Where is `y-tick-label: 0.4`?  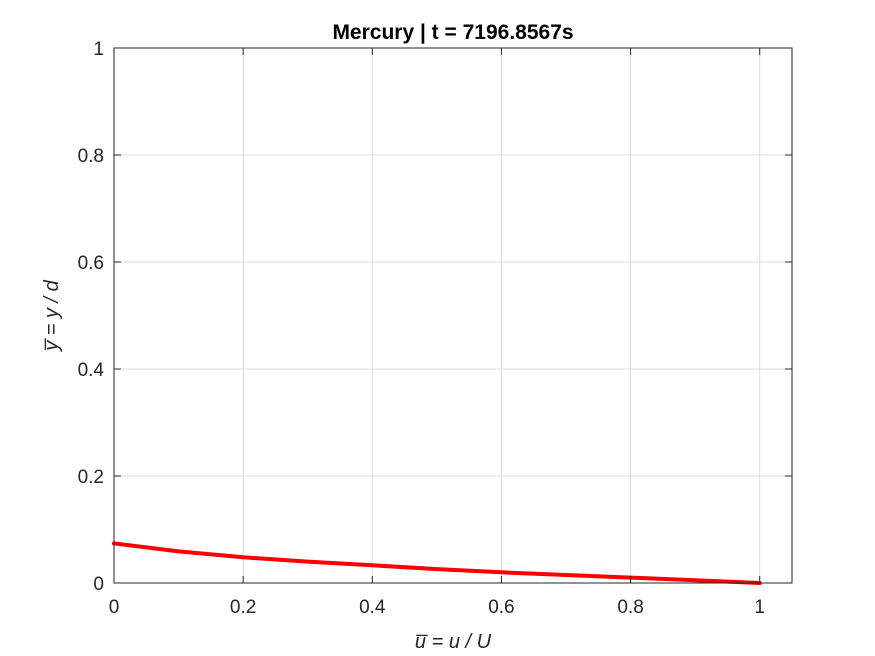 y-tick-label: 0.4 is located at coordinates (91, 370).